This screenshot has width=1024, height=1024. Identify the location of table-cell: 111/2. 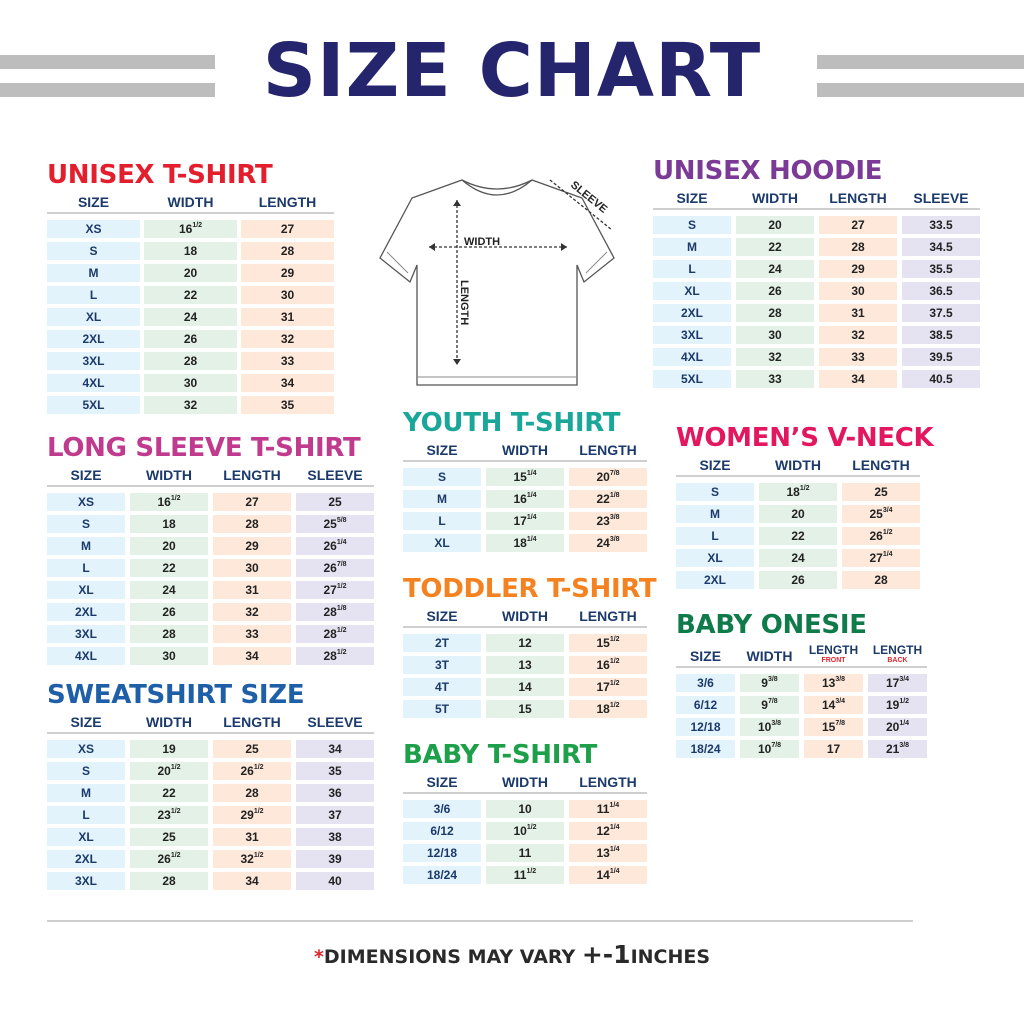
(525, 875).